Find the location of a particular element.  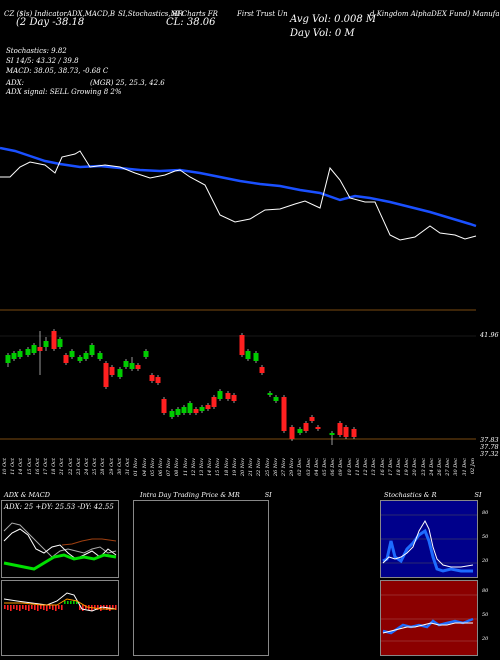

macd-line is located at coordinates (60, 602).